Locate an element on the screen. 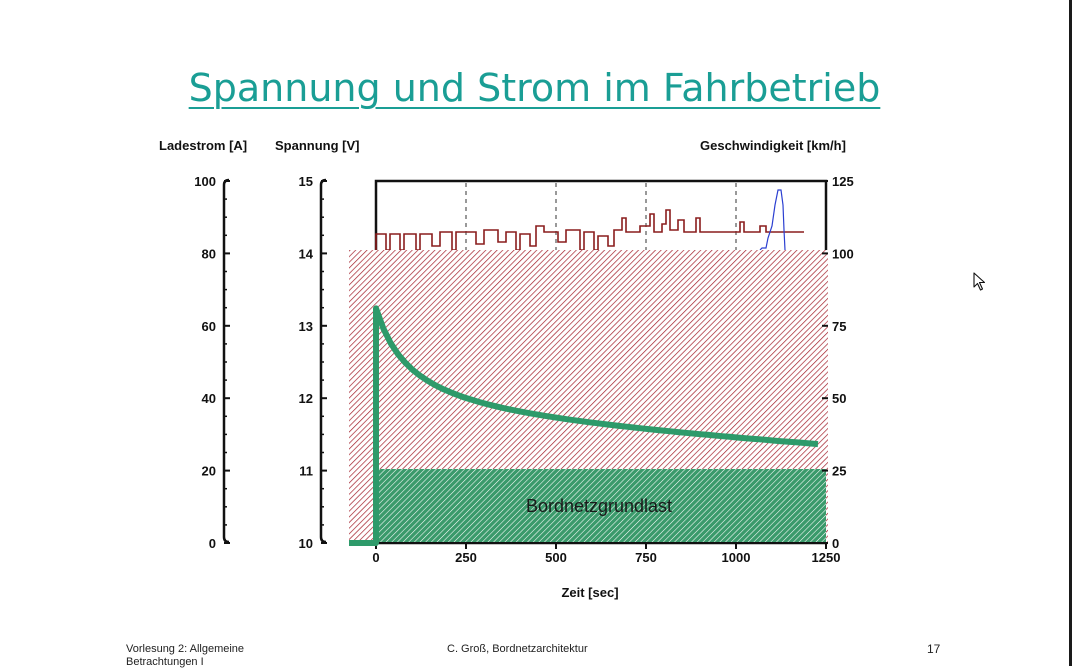  ladestrom-tick-label: 20 is located at coordinates (209, 471).